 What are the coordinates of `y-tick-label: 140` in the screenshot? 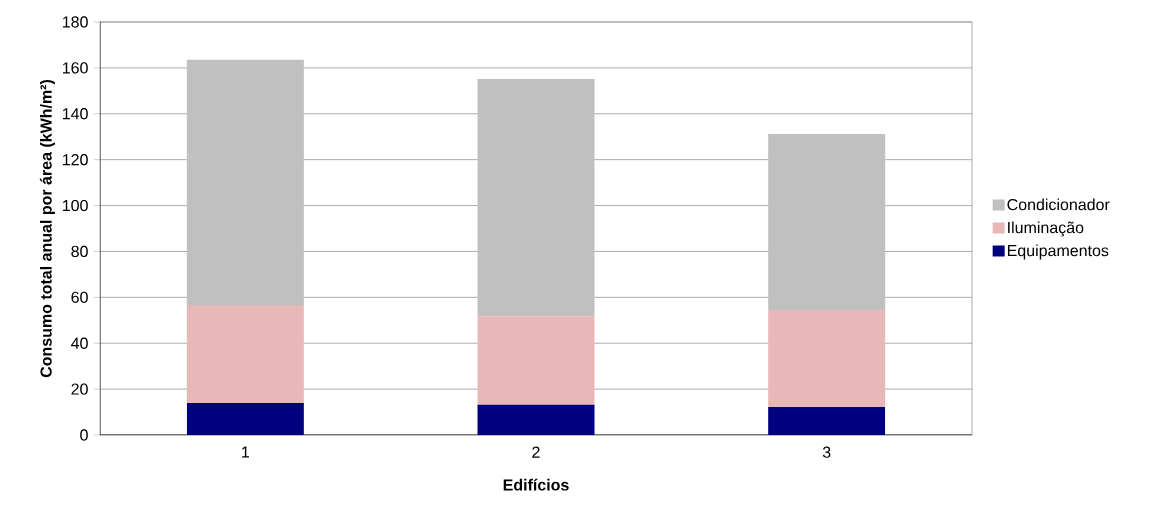 It's located at (75, 114).